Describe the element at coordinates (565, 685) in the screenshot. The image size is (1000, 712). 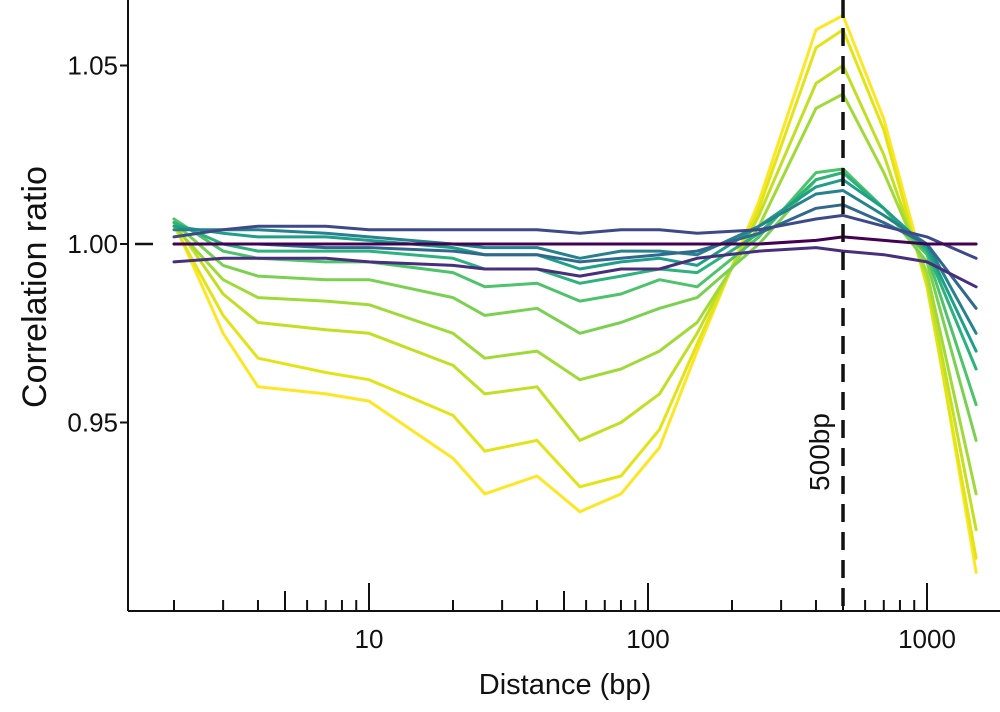
I see `x-axis-title: Distance (bp)` at that location.